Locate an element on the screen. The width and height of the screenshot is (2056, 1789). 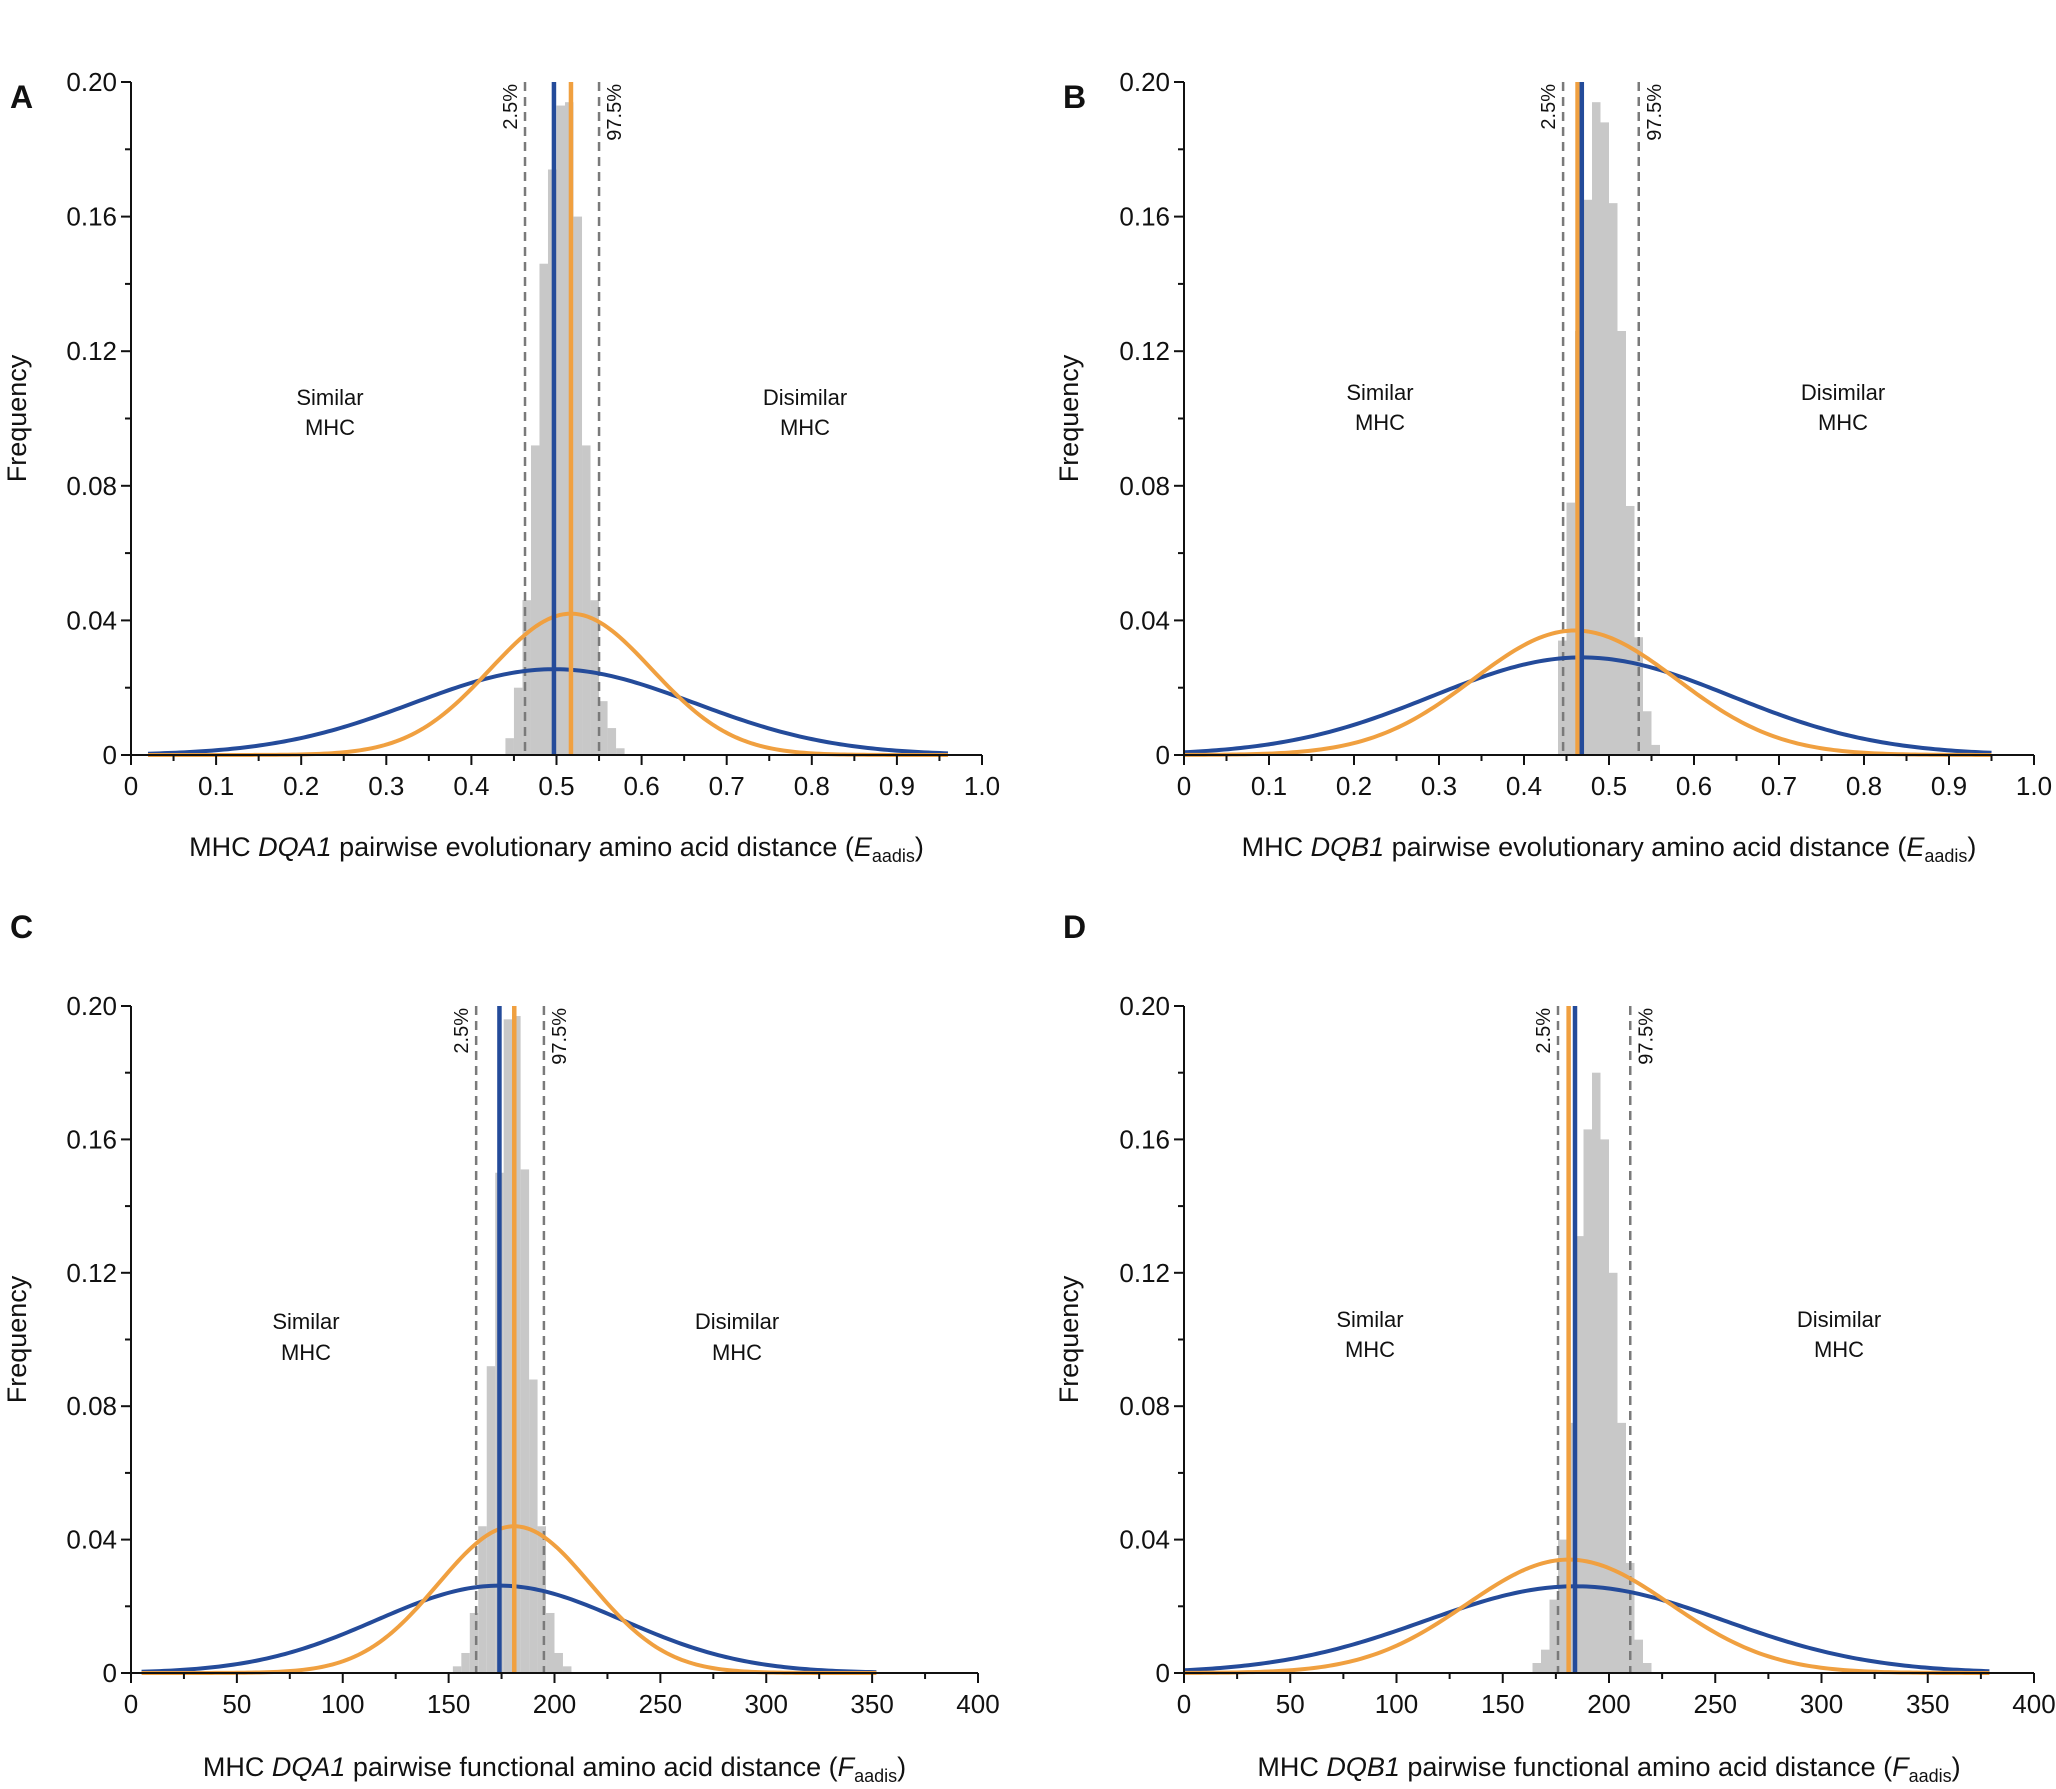
x-tick-label: 0.3 is located at coordinates (1439, 786).